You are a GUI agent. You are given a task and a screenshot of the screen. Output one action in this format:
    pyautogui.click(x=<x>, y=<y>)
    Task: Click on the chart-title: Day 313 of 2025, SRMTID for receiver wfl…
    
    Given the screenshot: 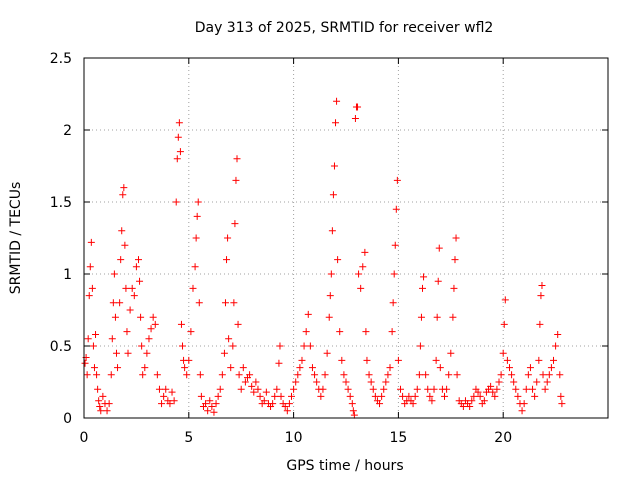 What is the action you would take?
    pyautogui.click(x=344, y=28)
    